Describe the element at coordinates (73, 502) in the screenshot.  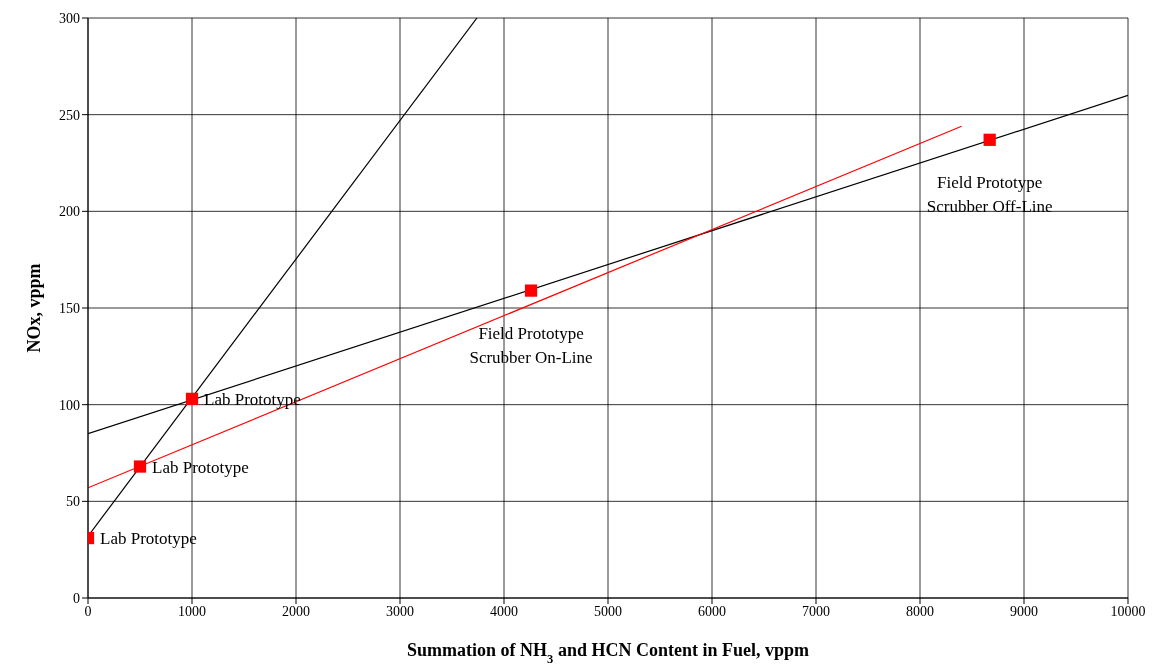
I see `y-tick-label: 50` at that location.